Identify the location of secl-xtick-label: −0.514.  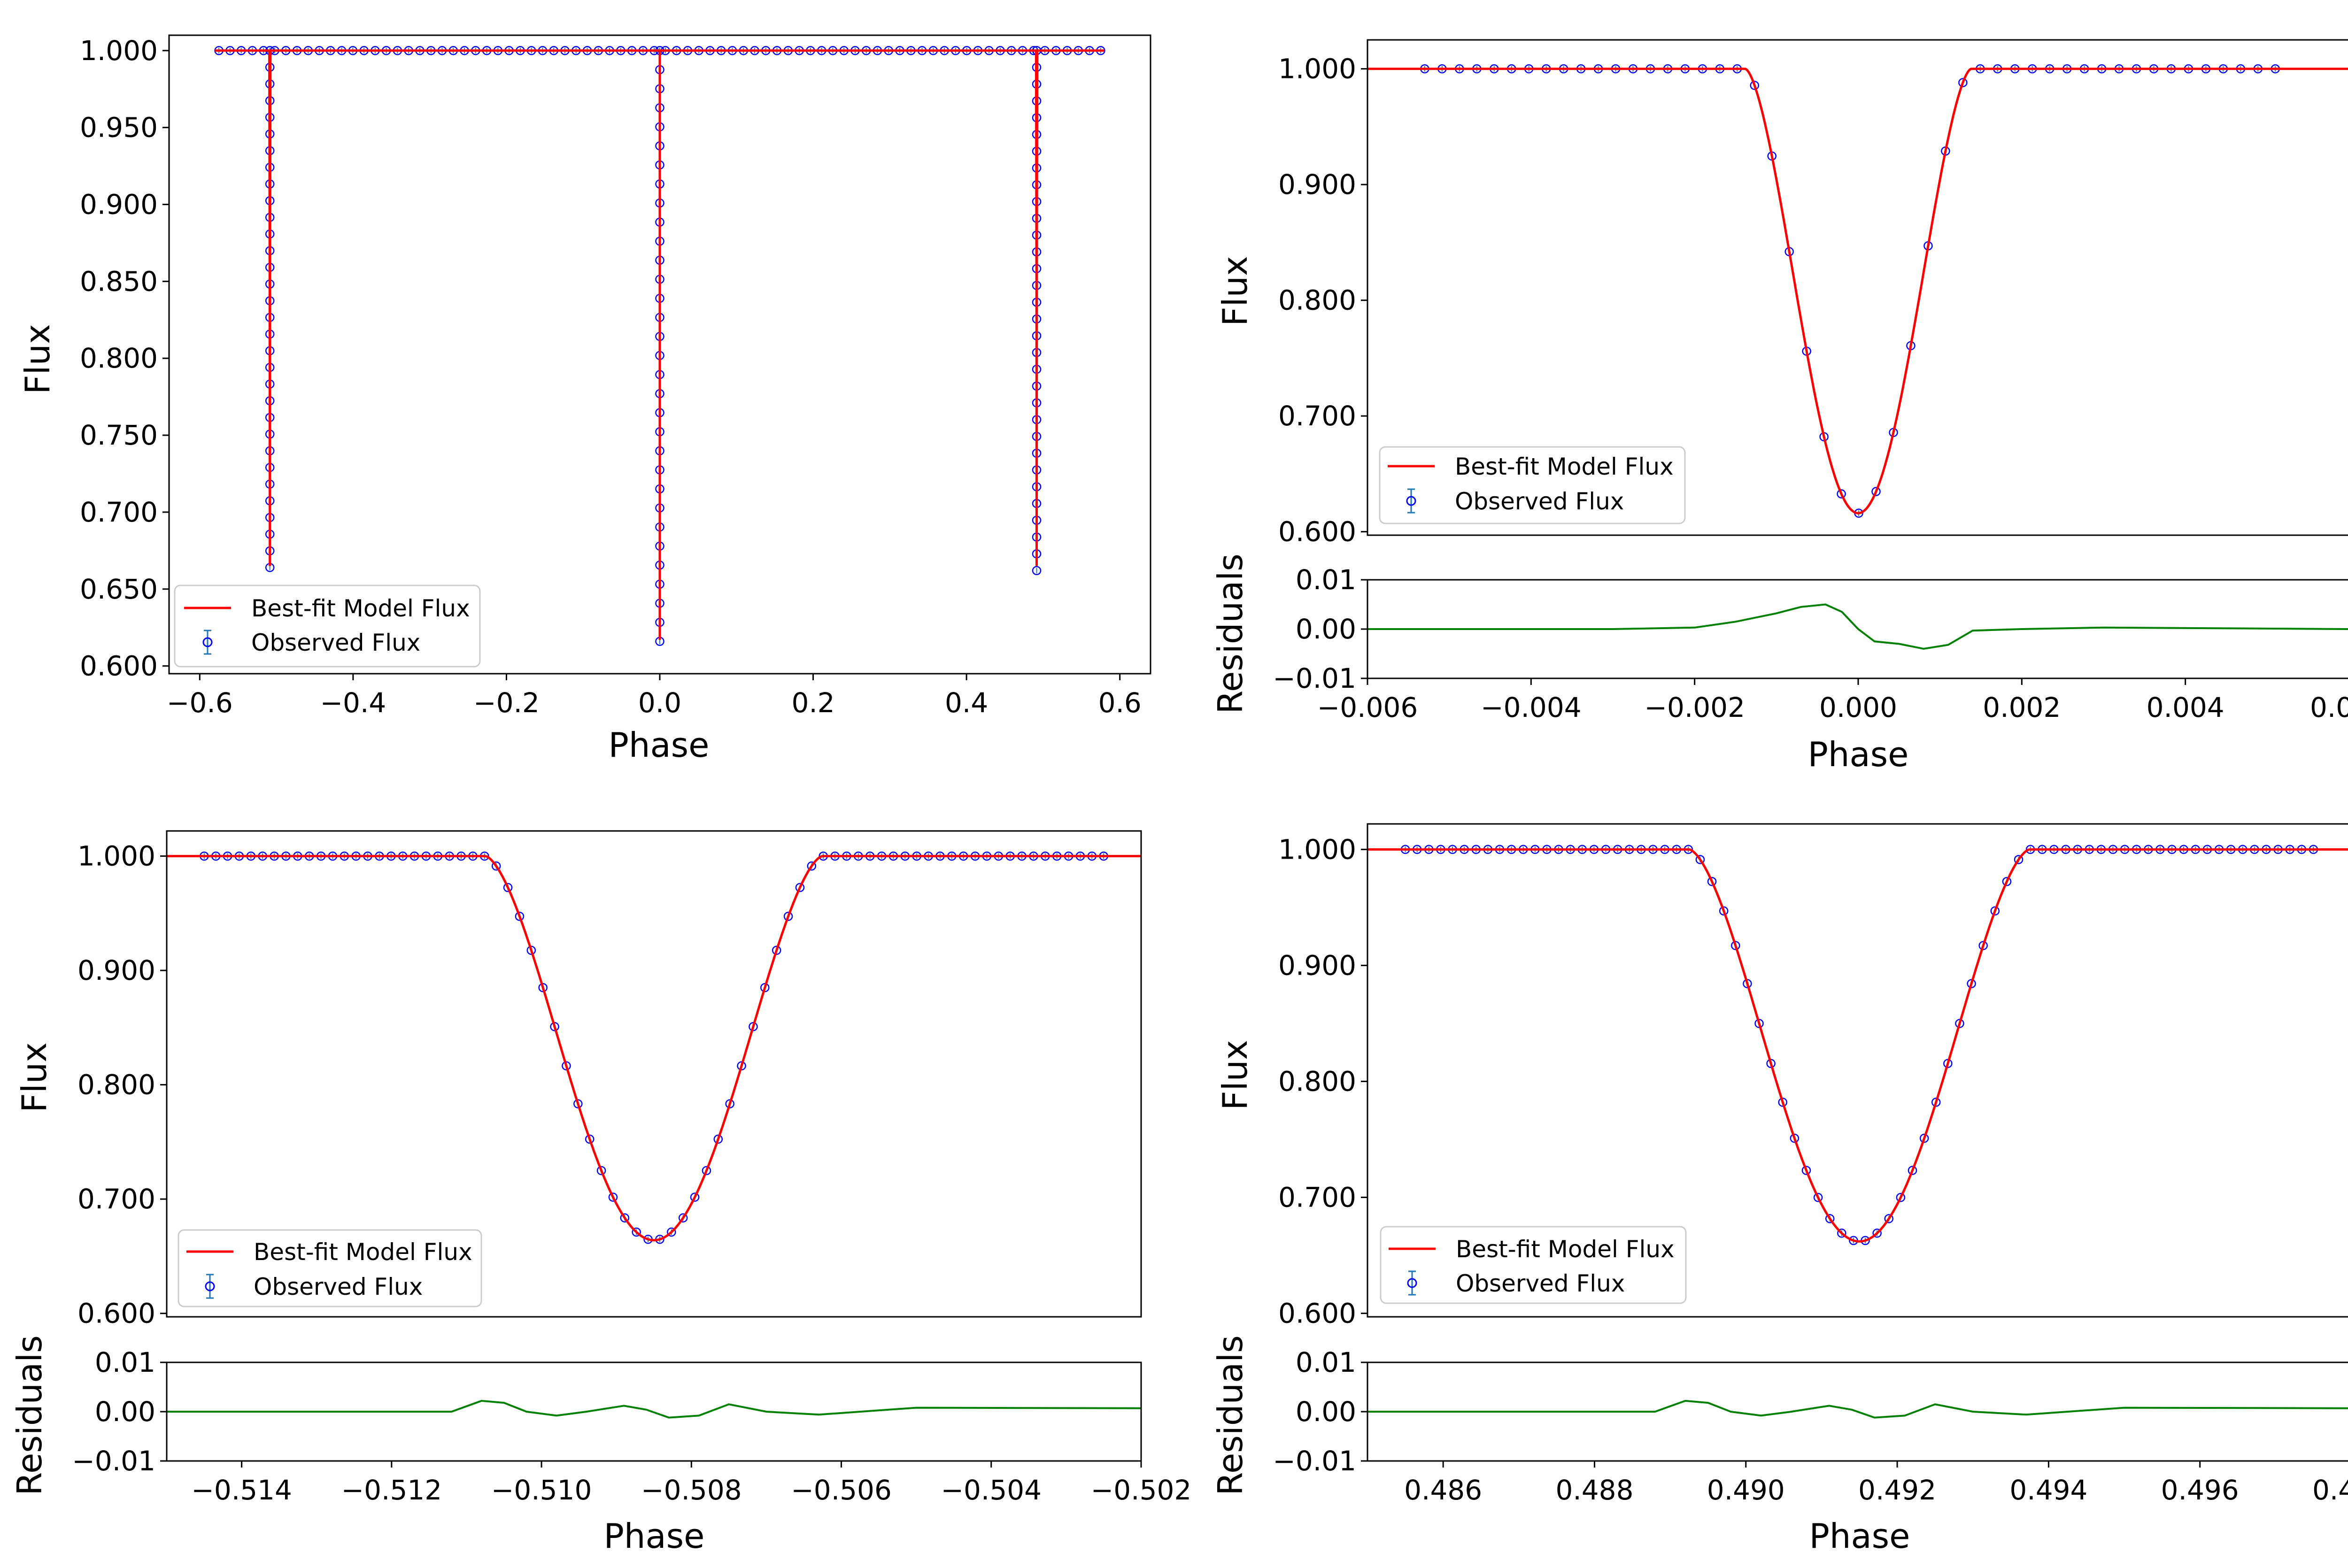
(242, 1490).